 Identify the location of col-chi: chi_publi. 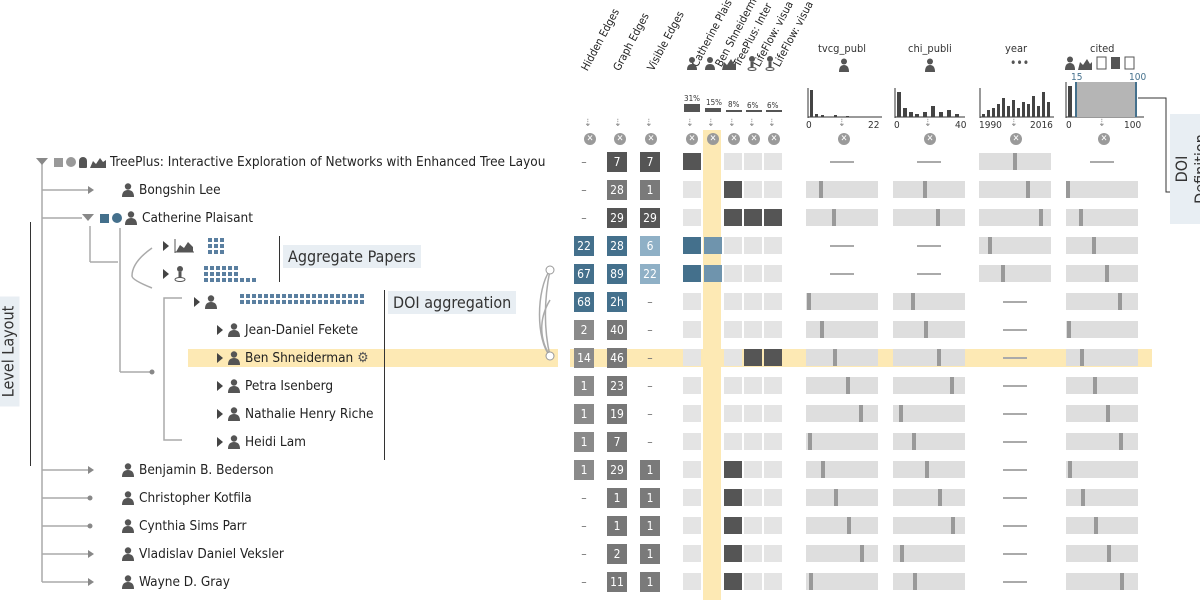
(930, 48).